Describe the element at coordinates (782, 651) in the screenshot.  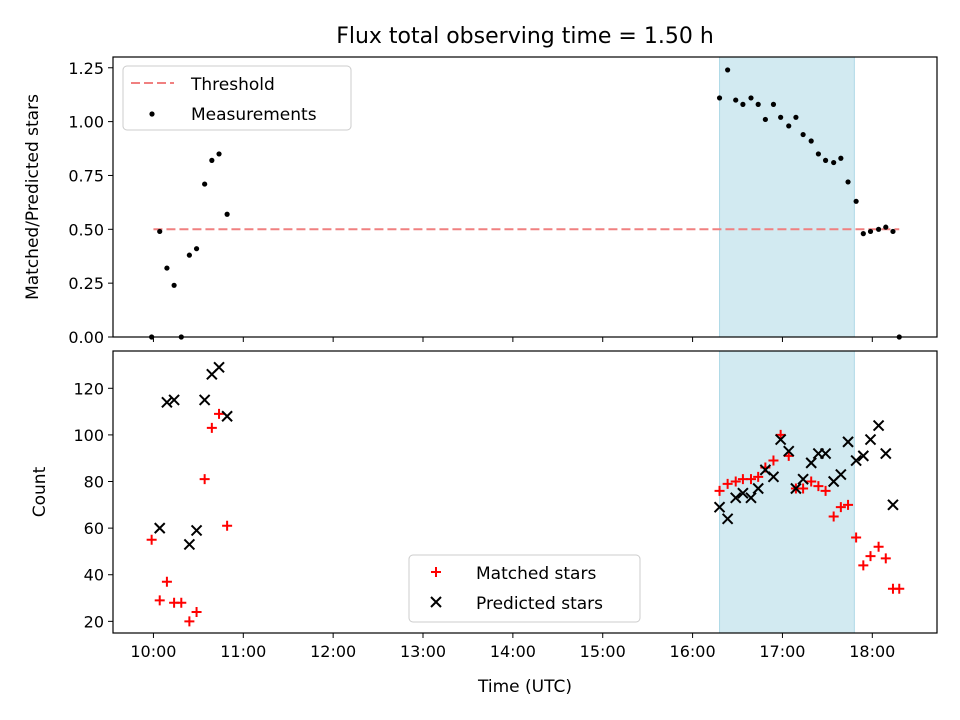
I see `x-tick-label: 17:00` at that location.